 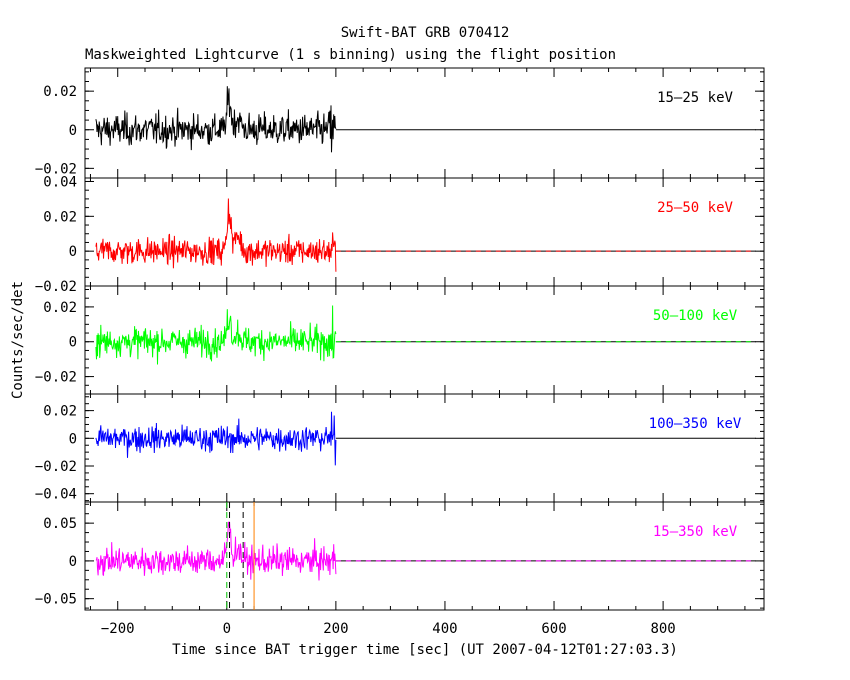 What do you see at coordinates (444, 629) in the screenshot?
I see `x-tick-label: 400` at bounding box center [444, 629].